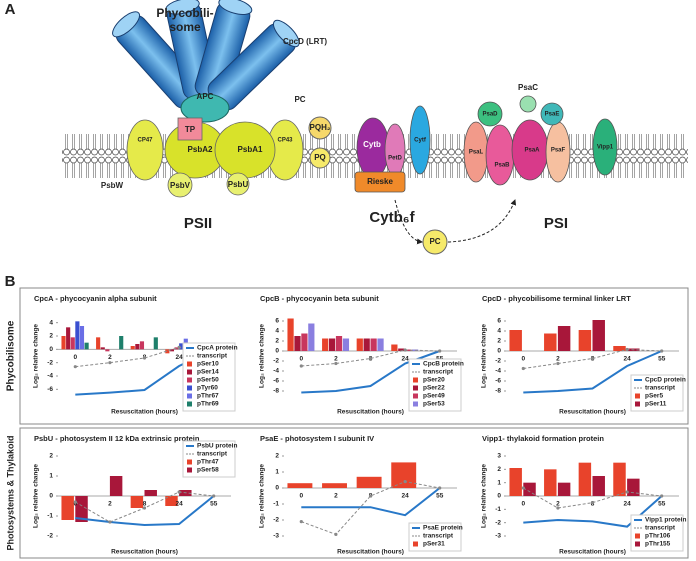 This screenshot has width=696, height=561. I want to click on legend-label: pThr106, so click(658, 536).